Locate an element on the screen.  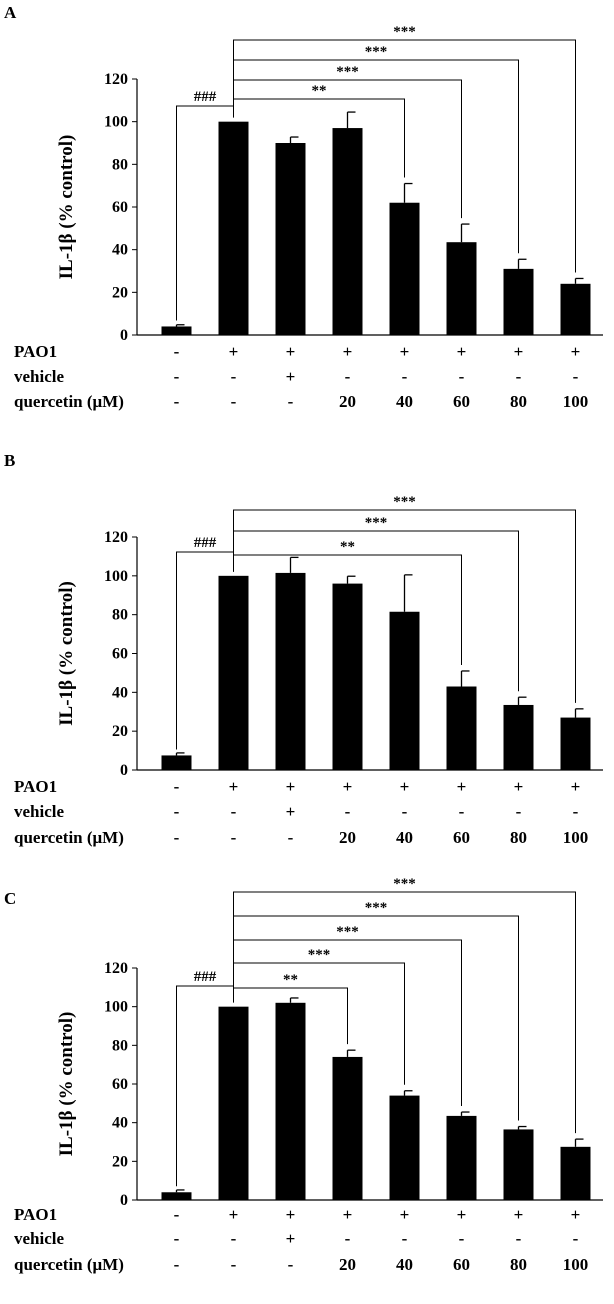
panel-label: B is located at coordinates (9, 460).